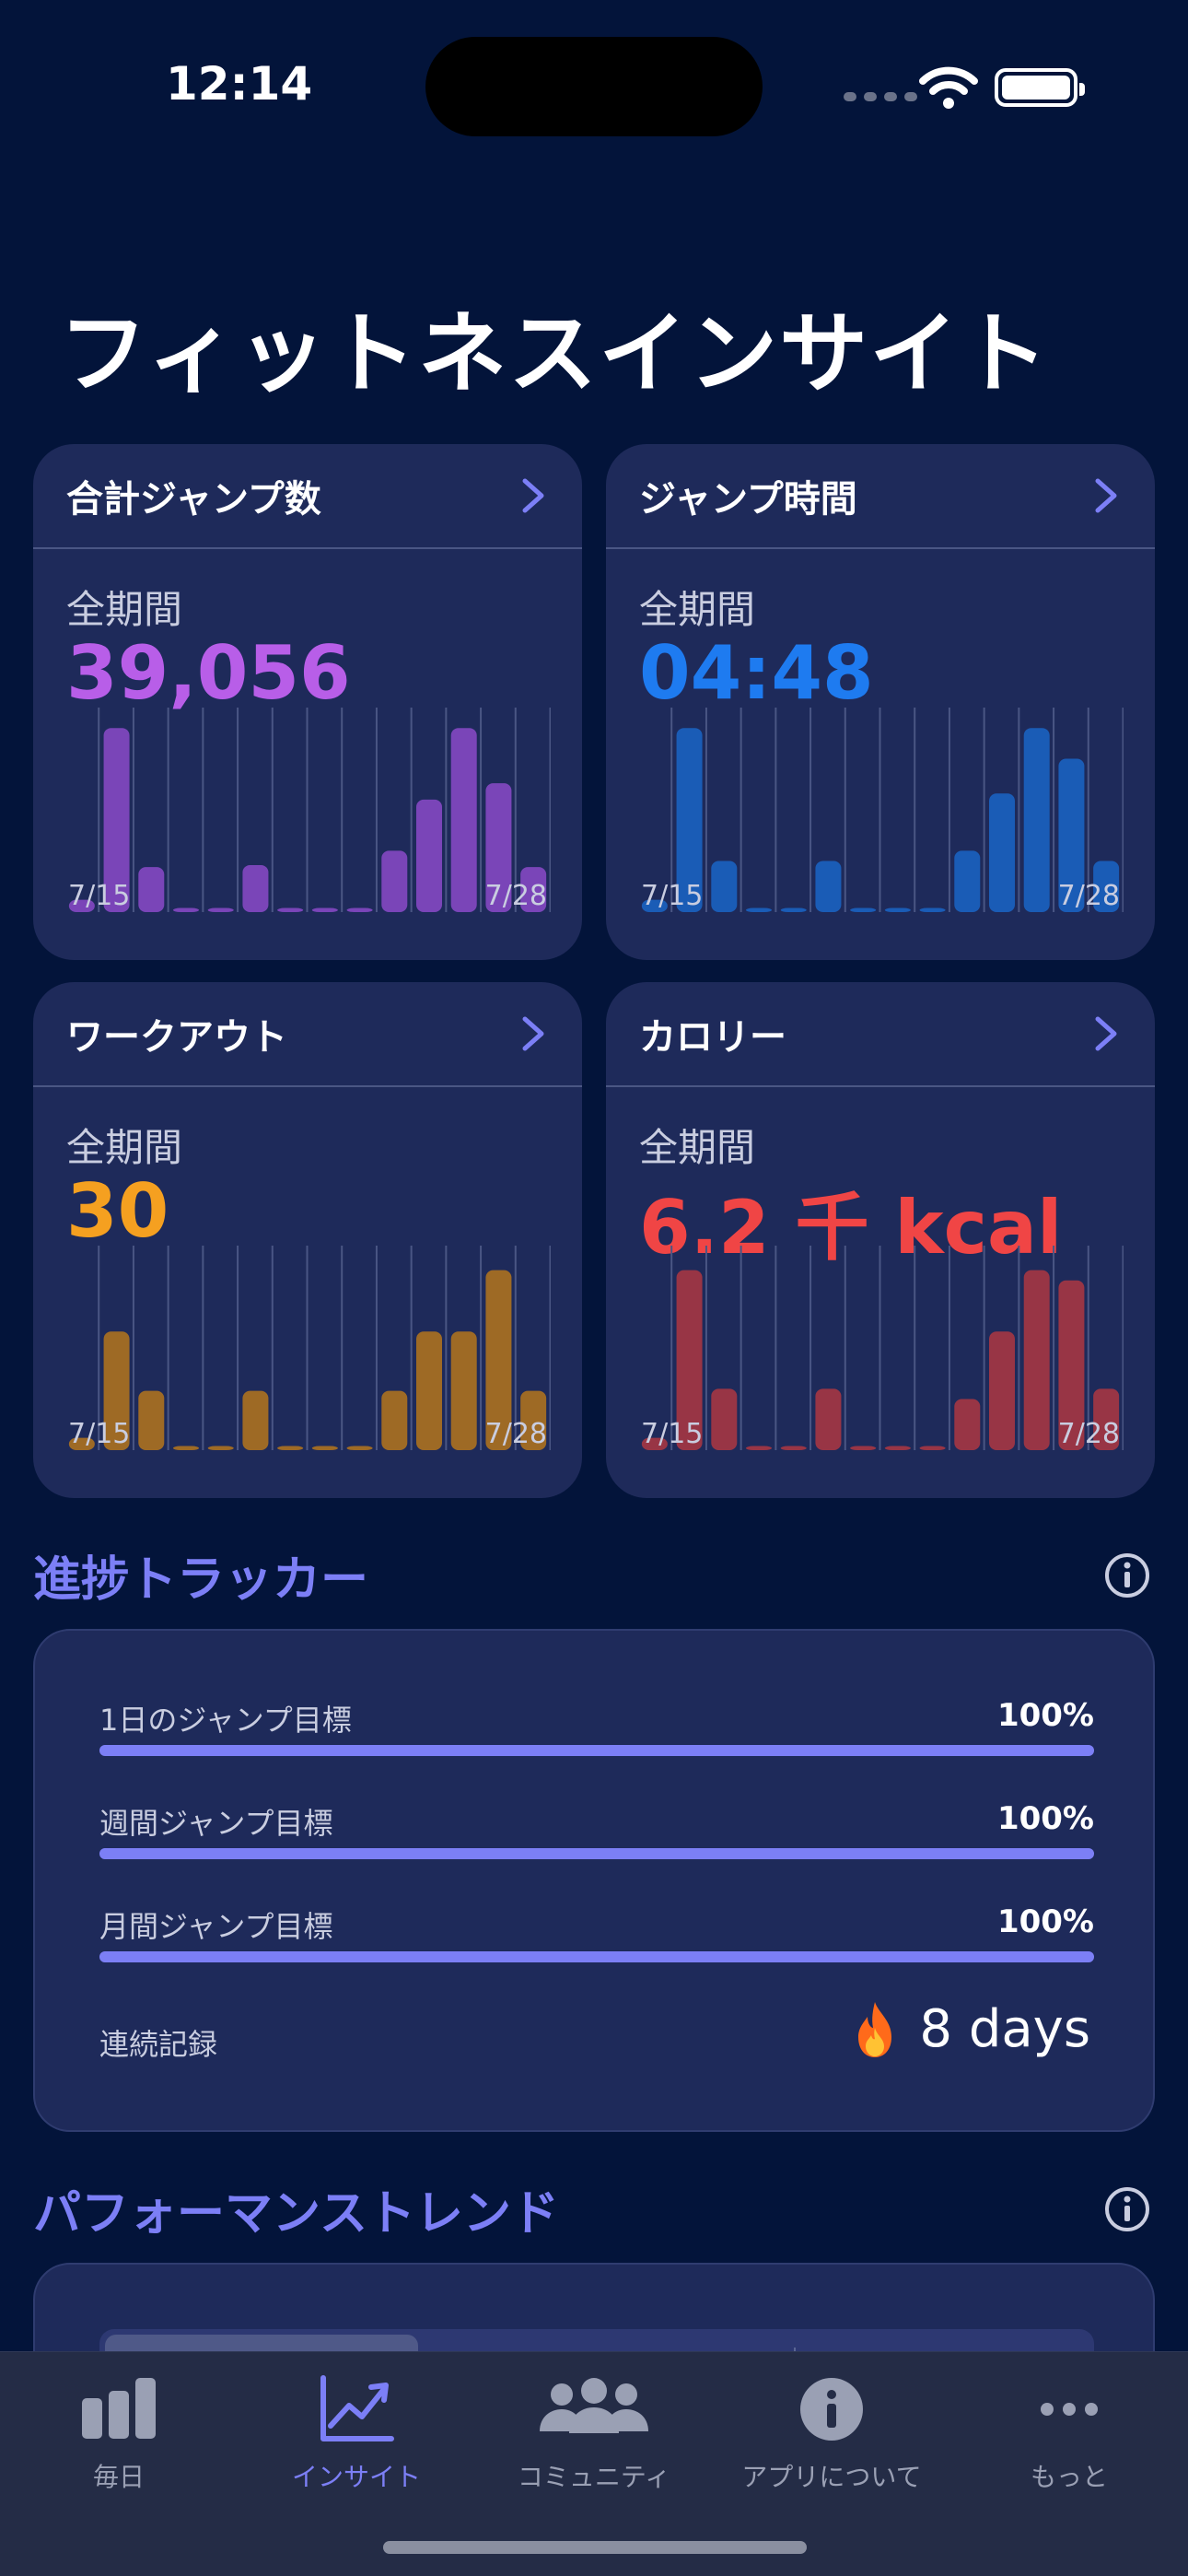  I want to click on card-jump-time: ジャンプ時間 全期間 04:48 7/15 7/28, so click(880, 702).